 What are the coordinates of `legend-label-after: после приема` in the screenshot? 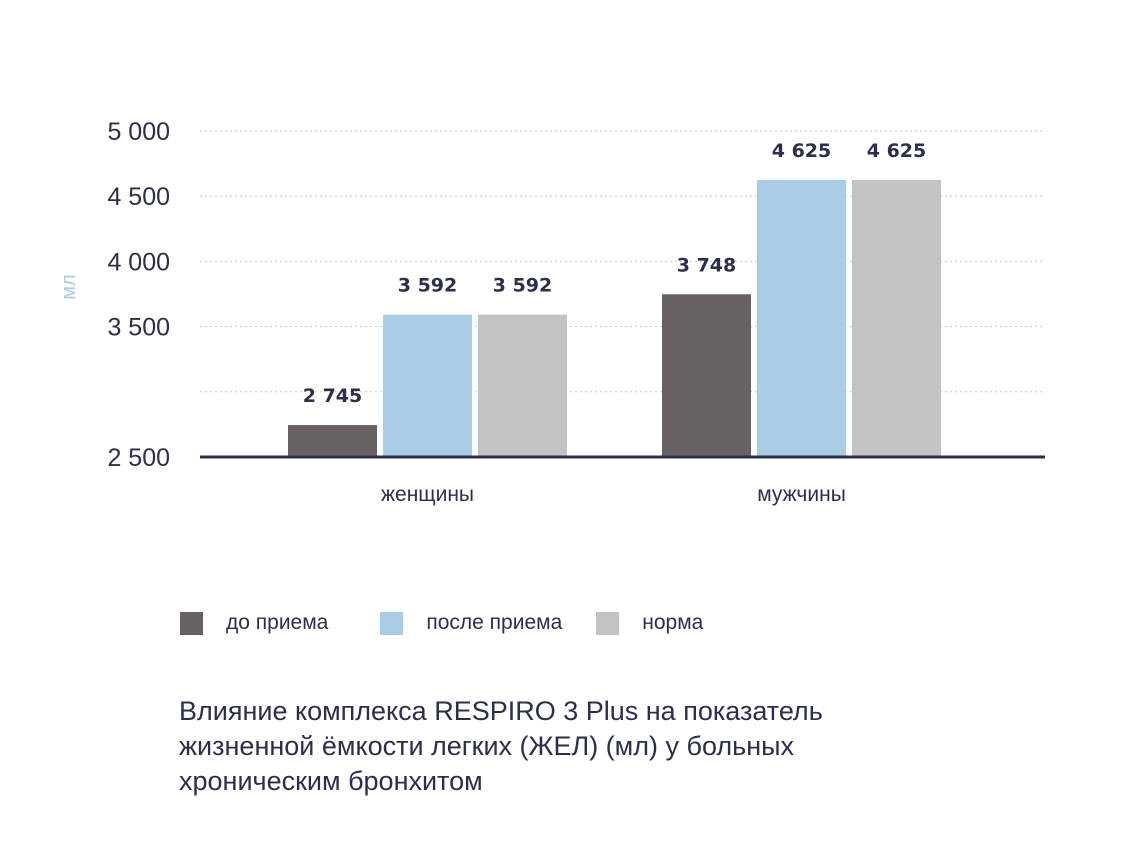 It's located at (494, 622).